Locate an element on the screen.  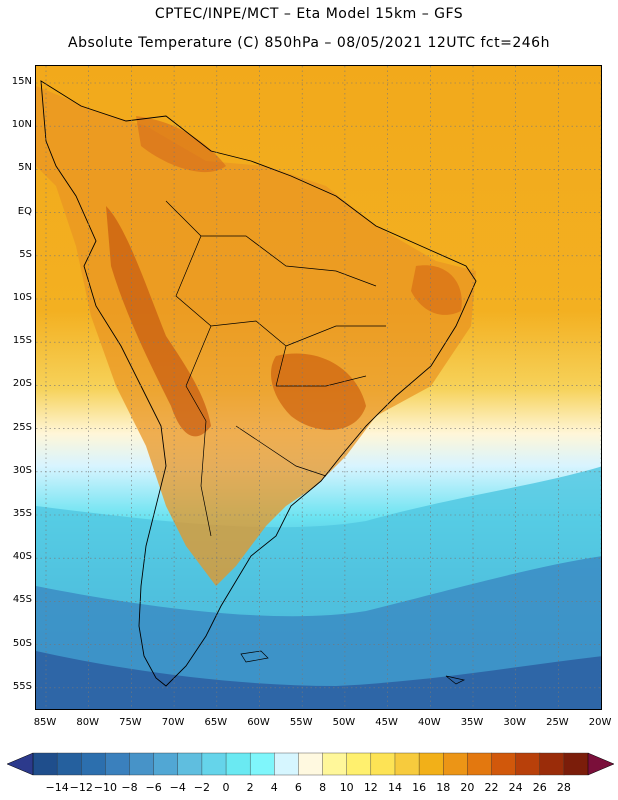
colorbar-label: 14 is located at coordinates (394, 787).